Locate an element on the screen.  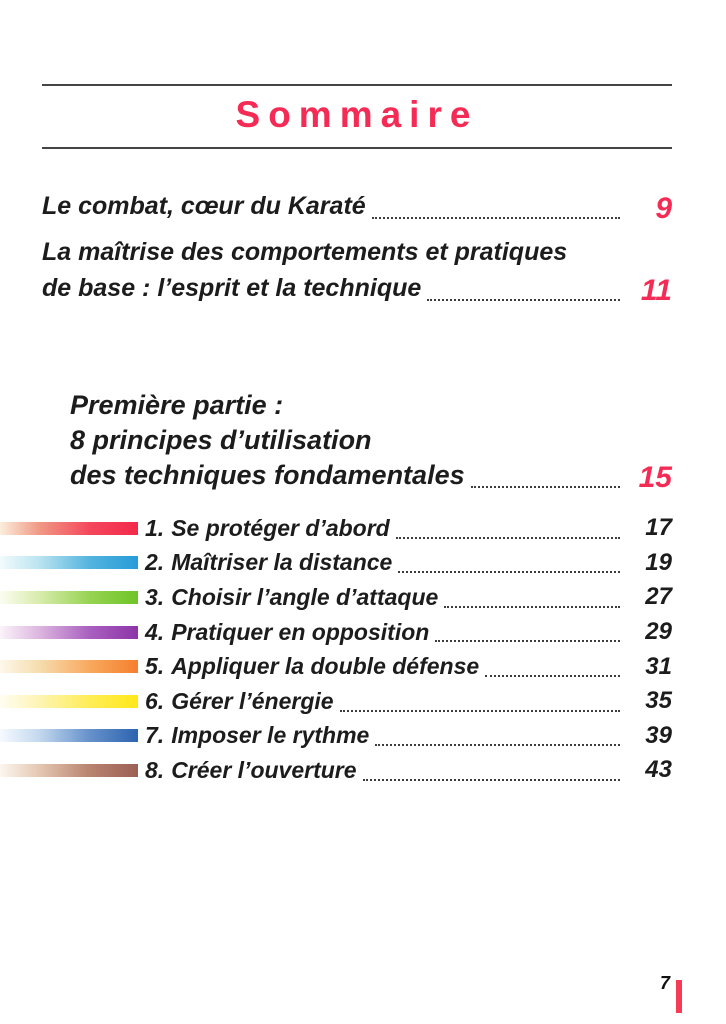
part-heading-line: Première partie : is located at coordinates (177, 405).